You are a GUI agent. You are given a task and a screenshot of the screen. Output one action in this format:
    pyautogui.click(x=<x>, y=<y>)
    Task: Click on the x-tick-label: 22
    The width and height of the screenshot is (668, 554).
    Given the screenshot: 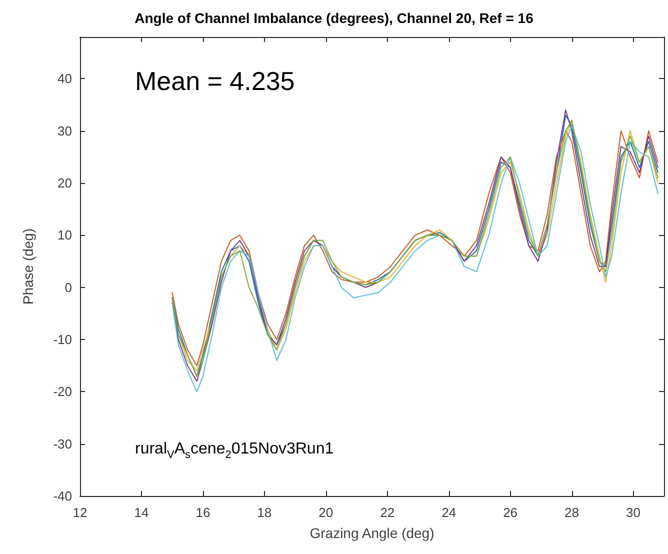 What is the action you would take?
    pyautogui.click(x=387, y=512)
    